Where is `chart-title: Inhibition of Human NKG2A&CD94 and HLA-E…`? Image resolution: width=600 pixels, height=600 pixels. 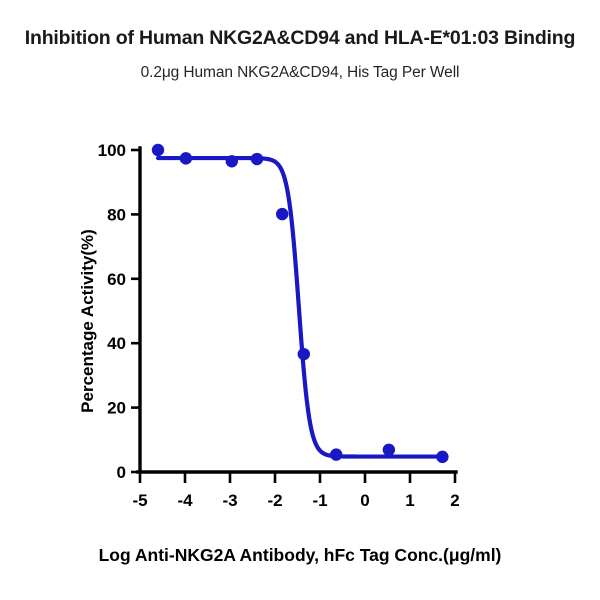 chart-title: Inhibition of Human NKG2A&CD94 and HLA-E… is located at coordinates (300, 38).